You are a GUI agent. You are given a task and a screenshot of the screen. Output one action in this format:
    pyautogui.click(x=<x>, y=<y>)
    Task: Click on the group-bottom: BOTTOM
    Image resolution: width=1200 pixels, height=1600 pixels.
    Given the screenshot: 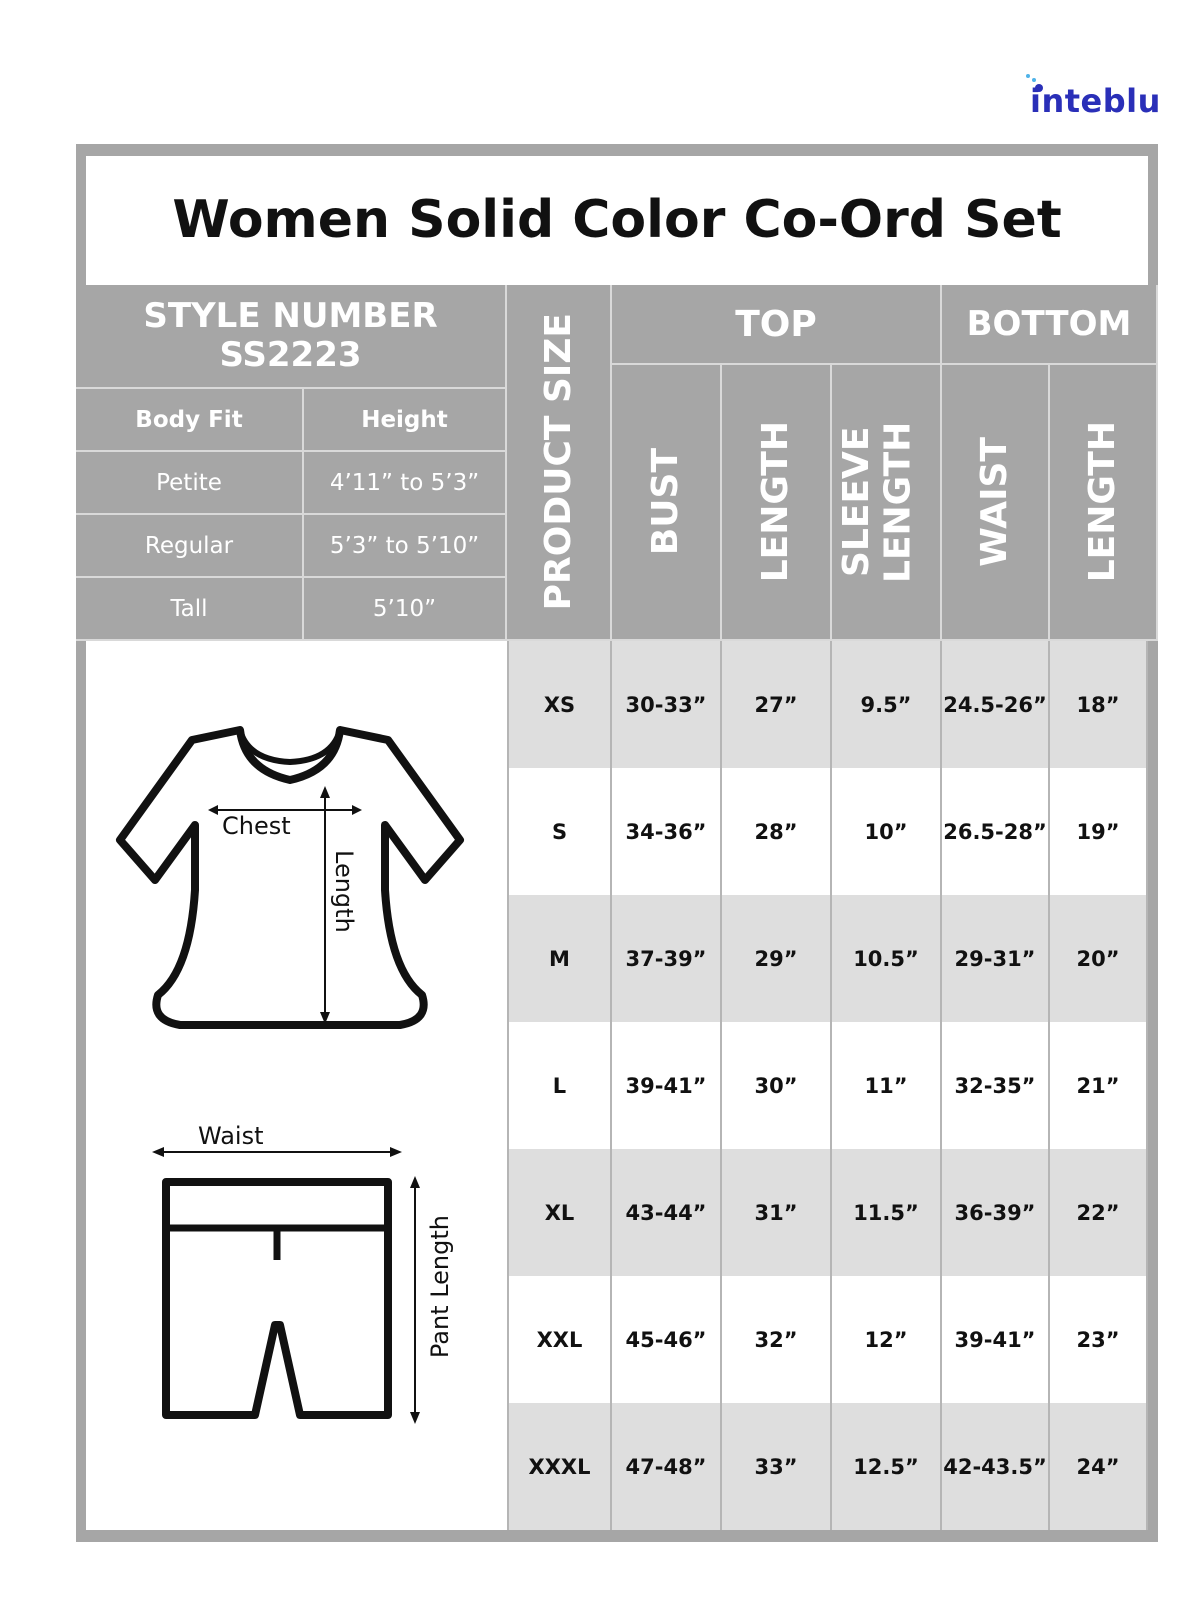 What is the action you would take?
    pyautogui.click(x=1050, y=325)
    